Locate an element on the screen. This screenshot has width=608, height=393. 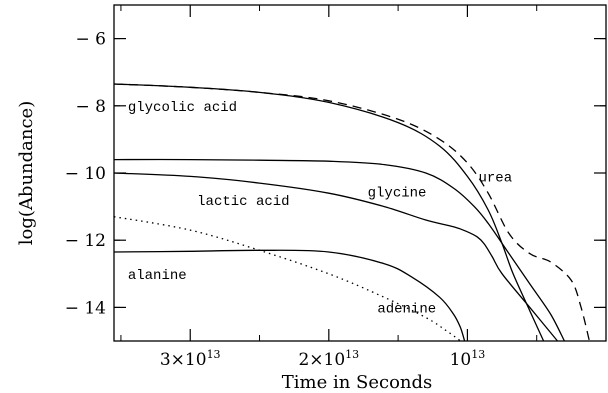
label-lactic-acid: lactic acid is located at coordinates (243, 202).